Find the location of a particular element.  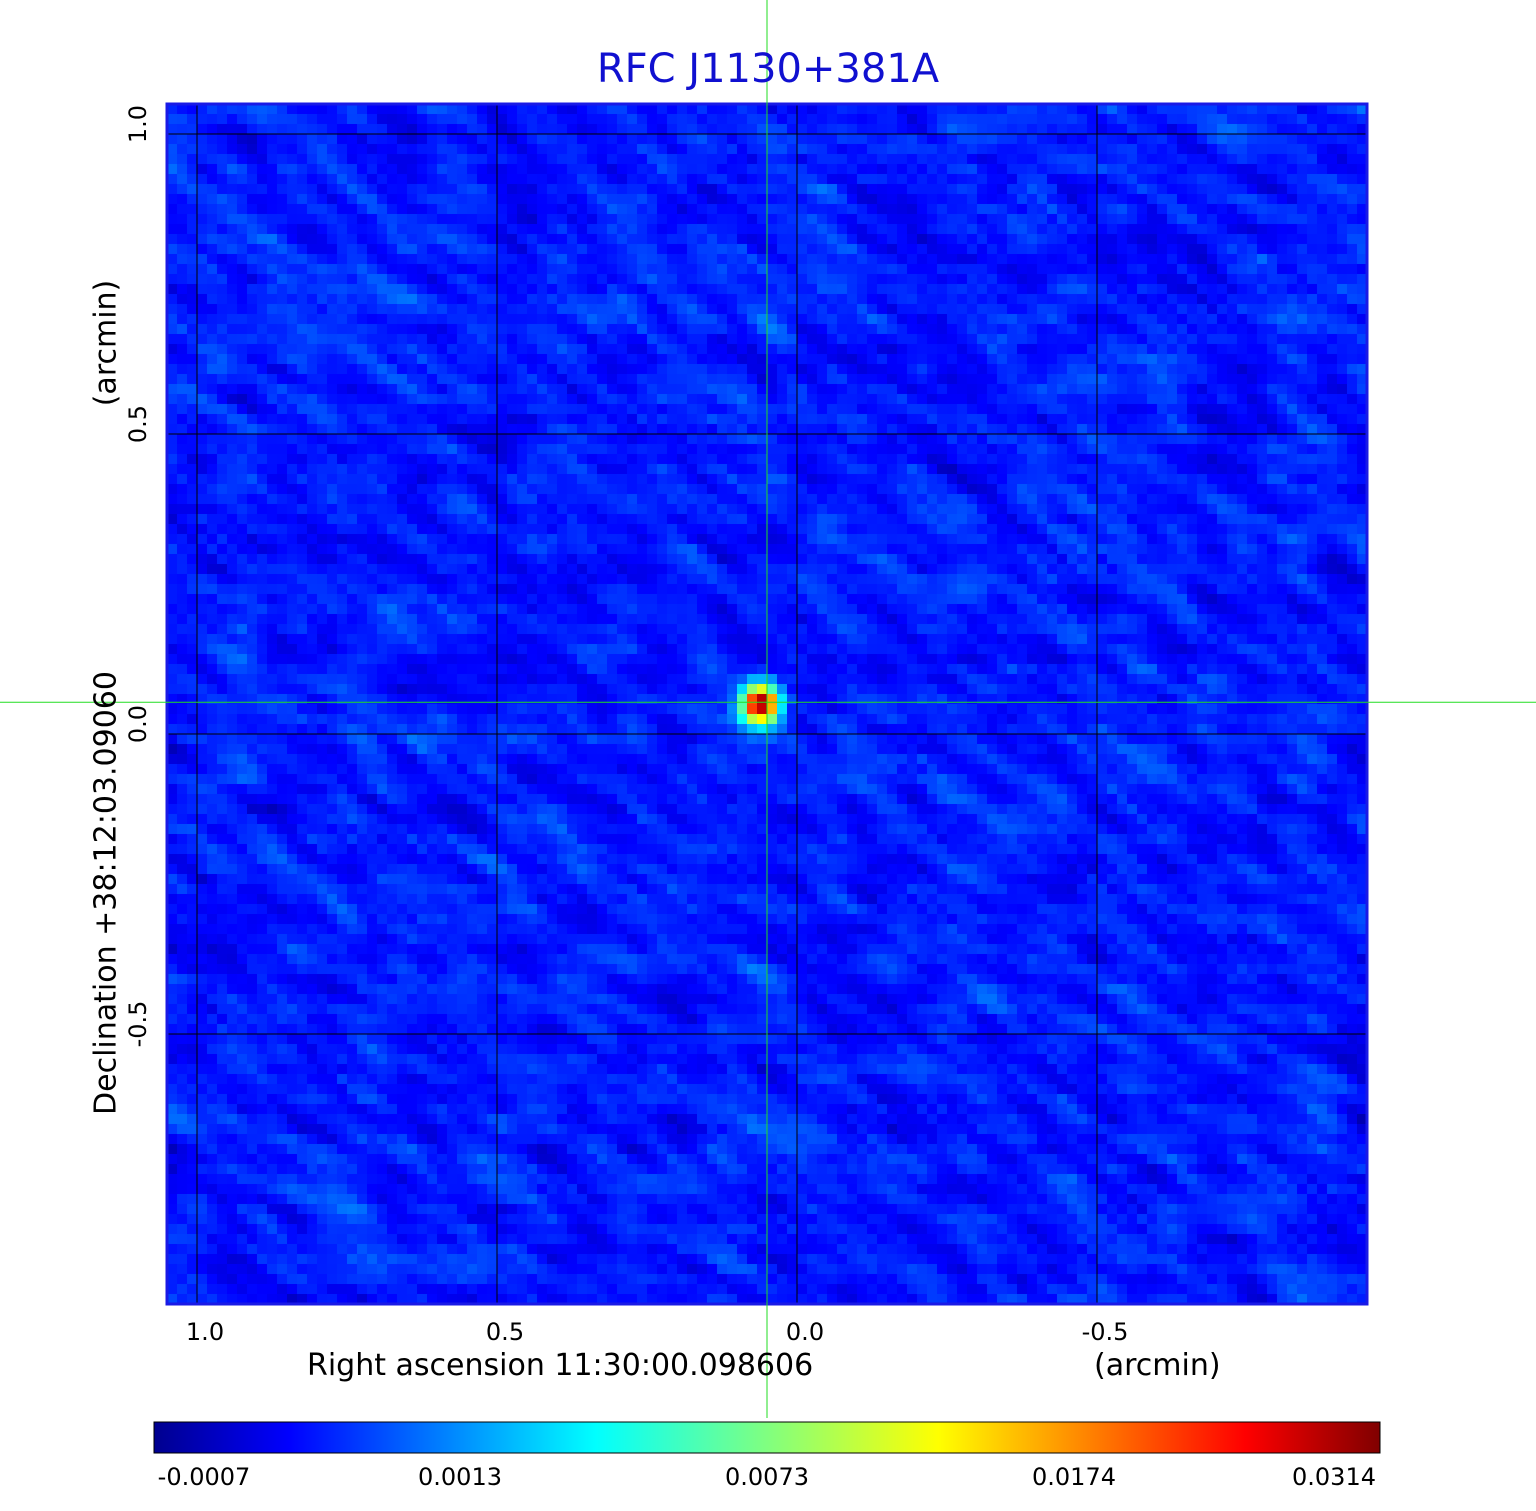

y-tick-label: 0.0 is located at coordinates (138, 724).